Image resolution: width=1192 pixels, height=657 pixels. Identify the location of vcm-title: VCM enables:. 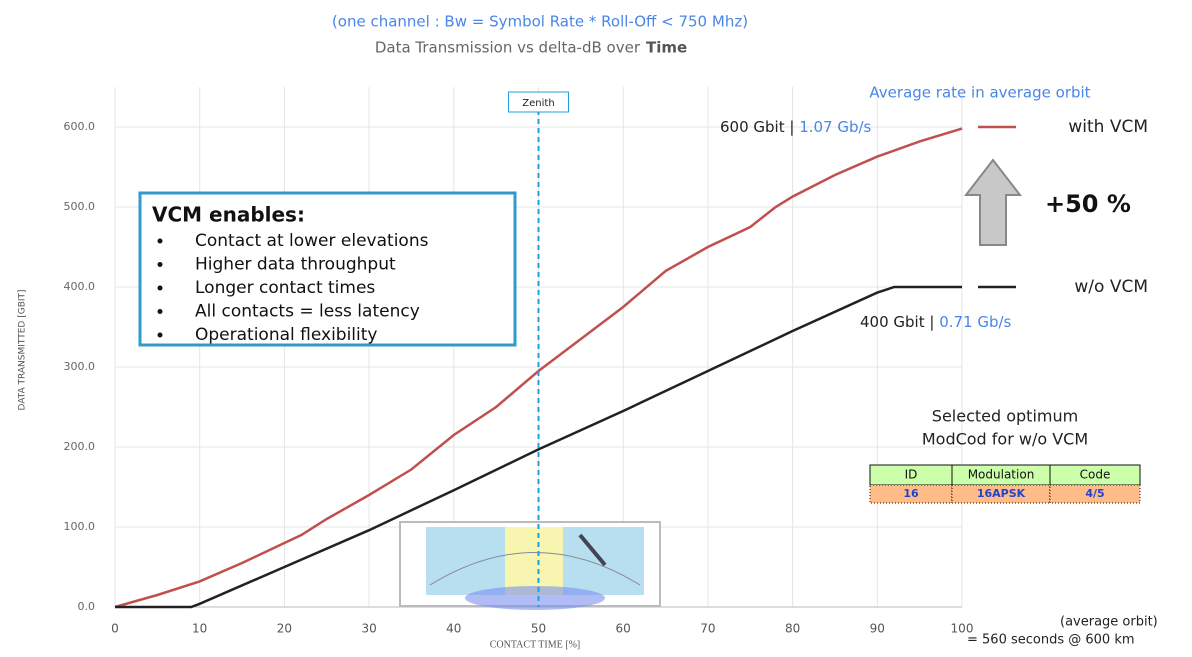
(228, 215).